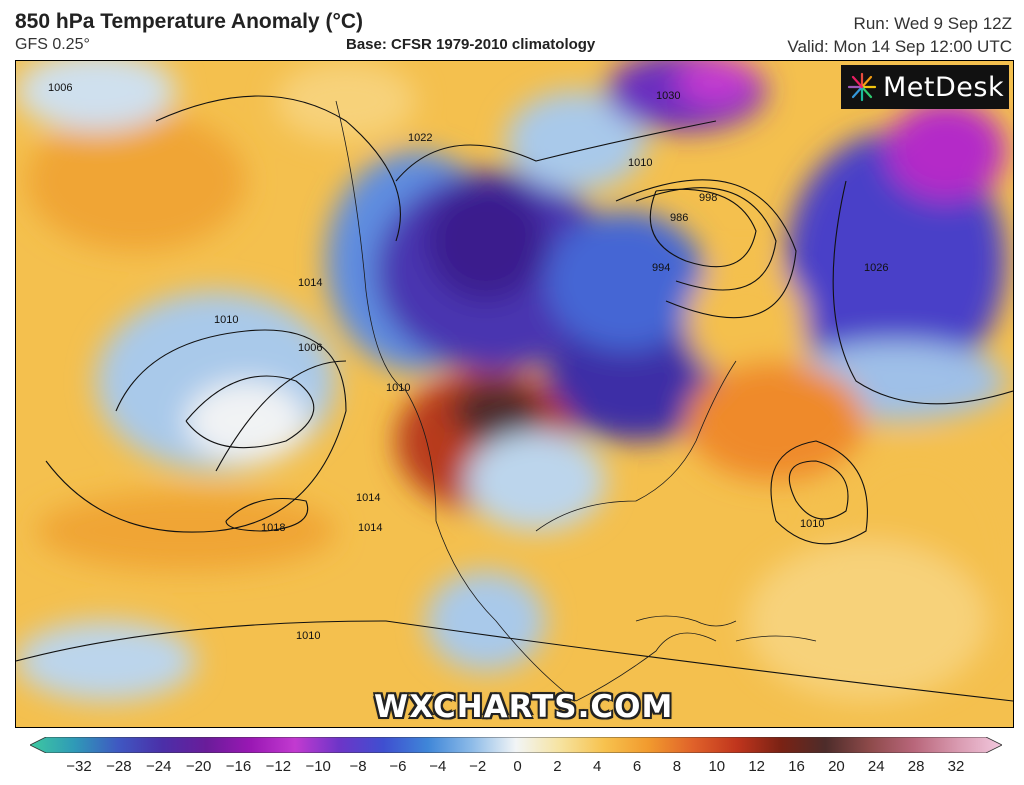 The height and width of the screenshot is (785, 1024). I want to click on color-scale-tick-label: −28, so click(119, 766).